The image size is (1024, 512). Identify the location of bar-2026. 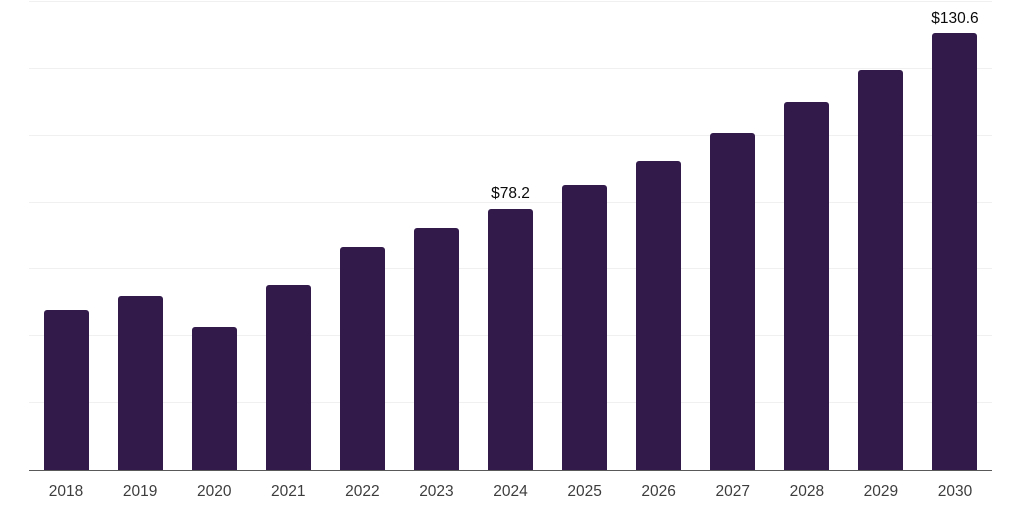
(659, 315).